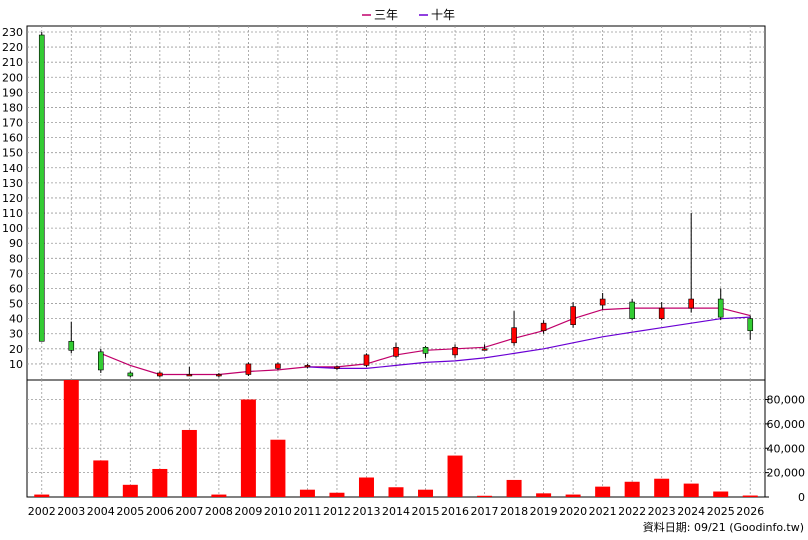  What do you see at coordinates (573, 511) in the screenshot?
I see `xtick-label: 2020` at bounding box center [573, 511].